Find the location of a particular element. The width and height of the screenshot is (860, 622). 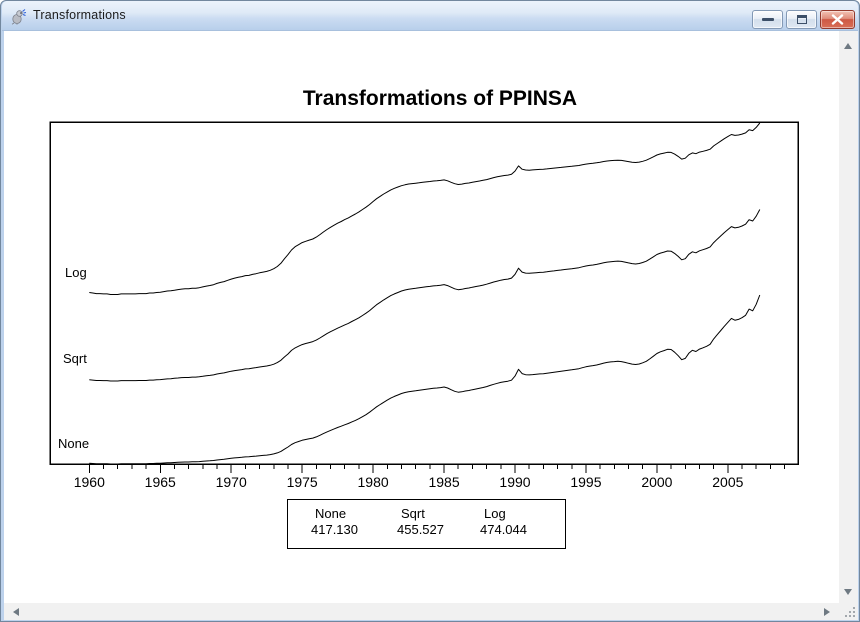

close-button is located at coordinates (837, 19).